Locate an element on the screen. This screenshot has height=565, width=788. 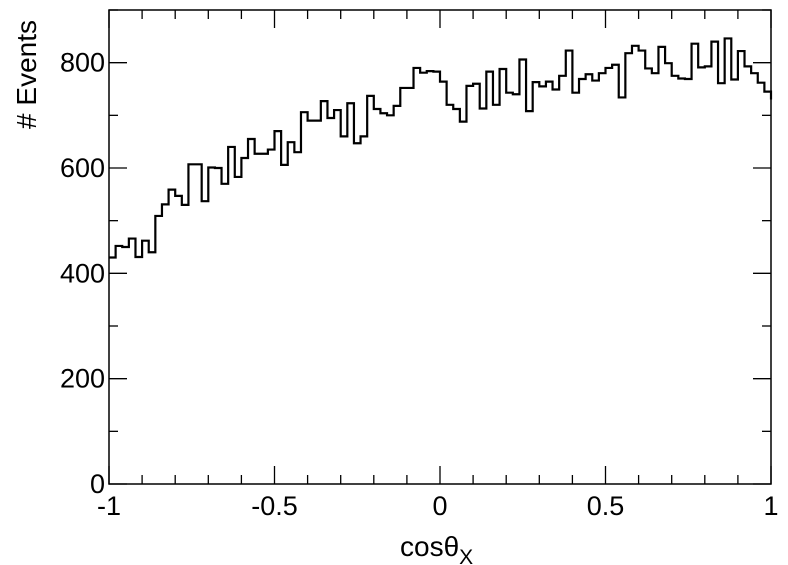
x-tick-label: -1 is located at coordinates (109, 506).